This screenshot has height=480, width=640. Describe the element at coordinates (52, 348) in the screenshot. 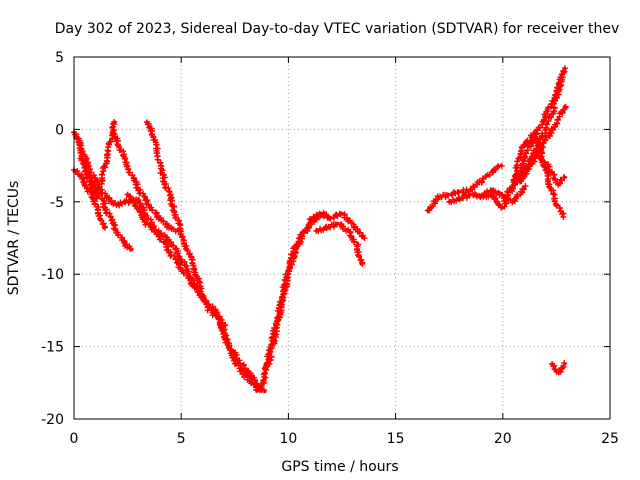

I see `y-tick-label: -15` at that location.